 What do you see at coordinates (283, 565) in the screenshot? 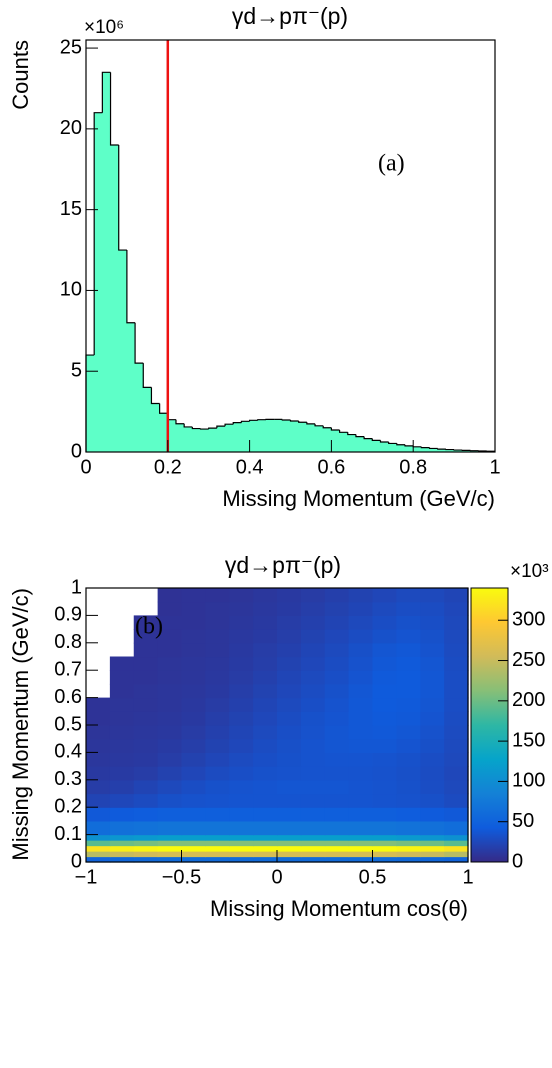
I see `chart-title: γd→pπ⁻(p)` at bounding box center [283, 565].